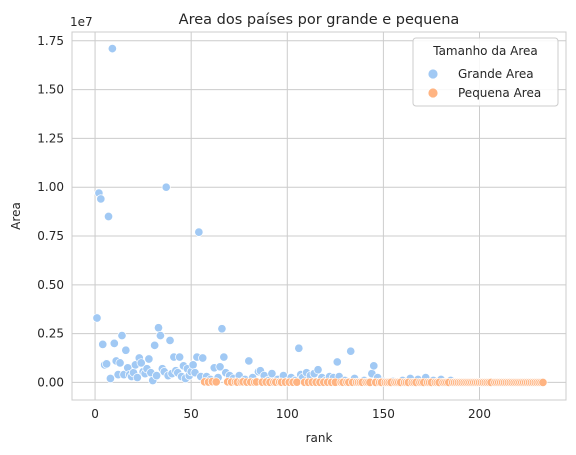 This screenshot has width=576, height=455. What do you see at coordinates (191, 414) in the screenshot?
I see `x-tick-label: 50` at bounding box center [191, 414].